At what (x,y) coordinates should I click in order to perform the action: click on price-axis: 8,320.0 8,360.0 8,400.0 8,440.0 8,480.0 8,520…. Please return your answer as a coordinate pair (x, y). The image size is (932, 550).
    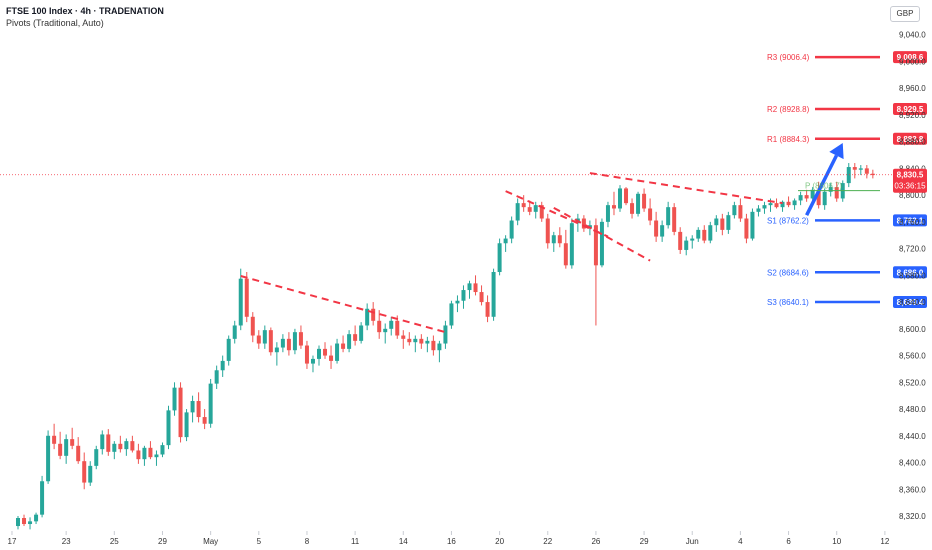
    Looking at the image, I should click on (912, 276).